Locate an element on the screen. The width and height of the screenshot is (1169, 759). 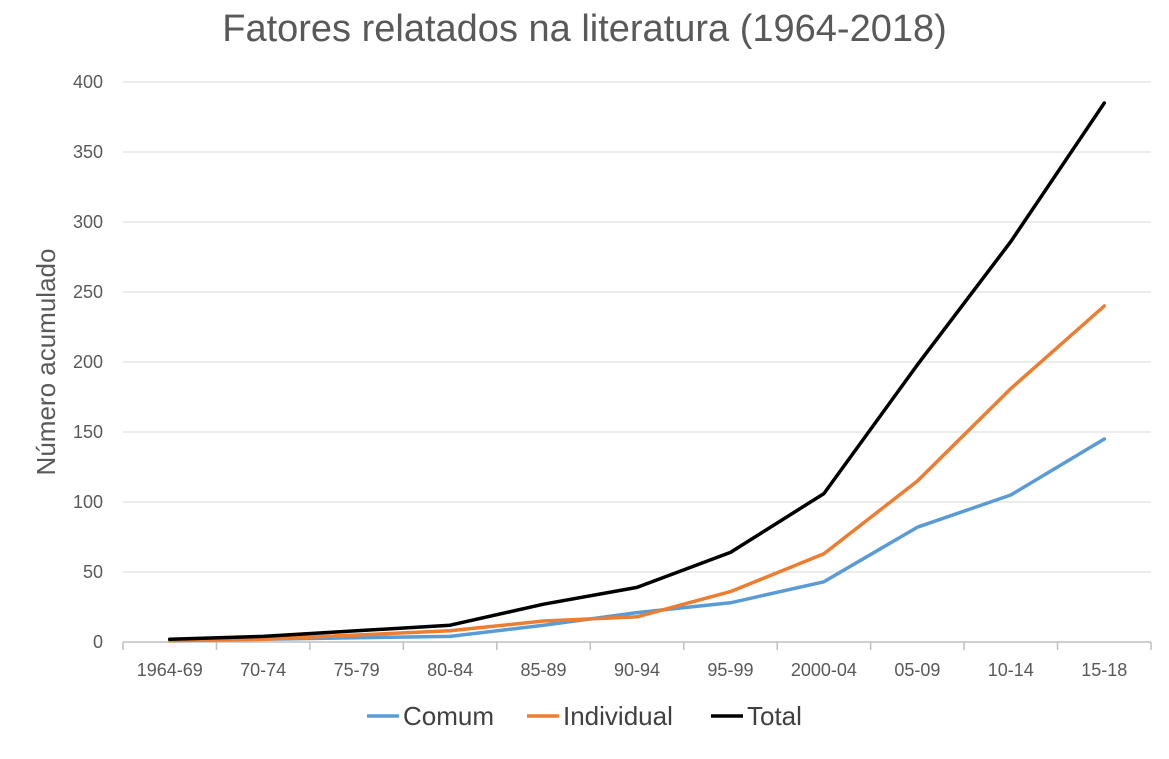
y-tick-label: 350 is located at coordinates (88, 152).